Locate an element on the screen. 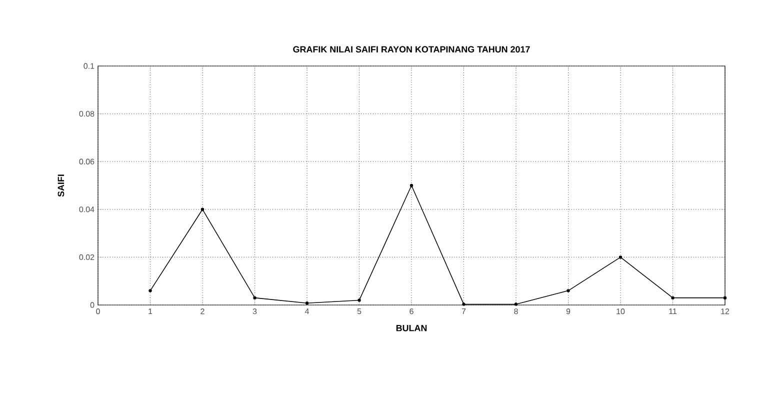  y-axis-title: SAIFI is located at coordinates (61, 185).